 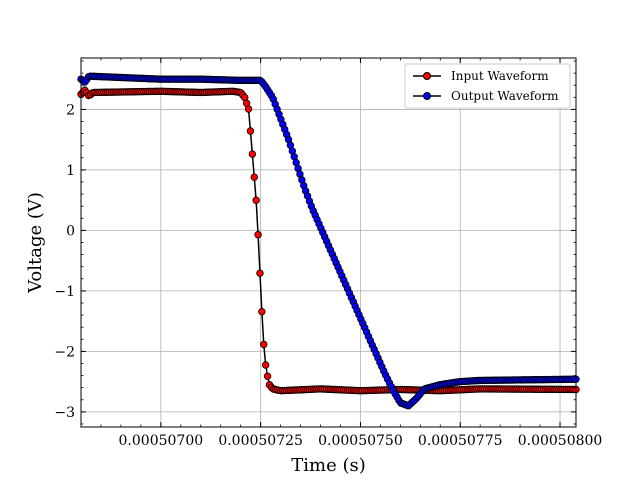 I want to click on y-tick-label: −3, so click(x=64, y=413).